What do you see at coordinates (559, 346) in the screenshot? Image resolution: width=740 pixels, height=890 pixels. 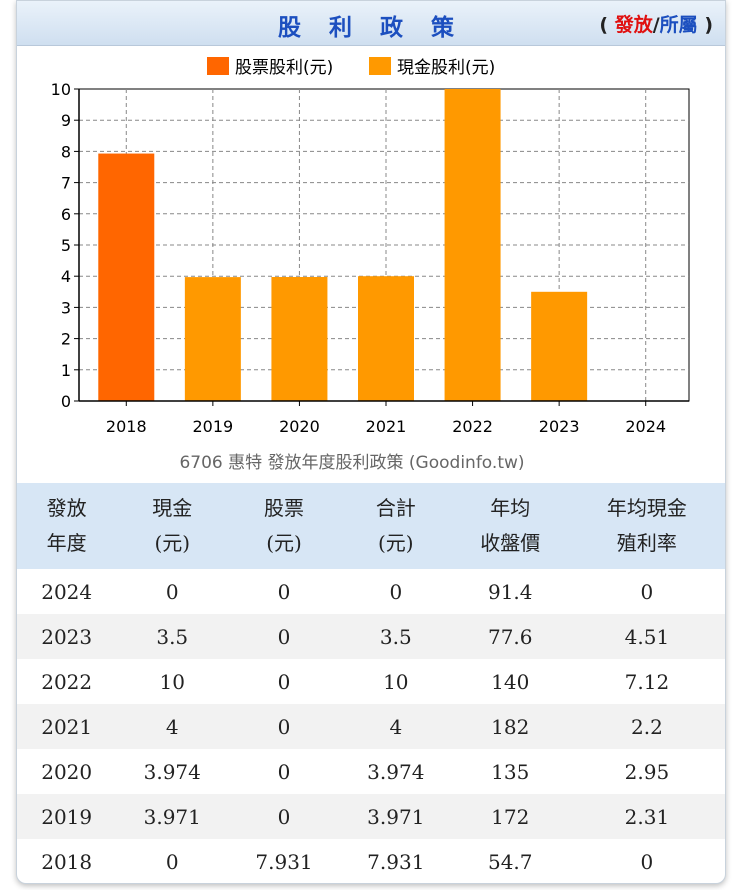 I see `bar-cash-2023` at bounding box center [559, 346].